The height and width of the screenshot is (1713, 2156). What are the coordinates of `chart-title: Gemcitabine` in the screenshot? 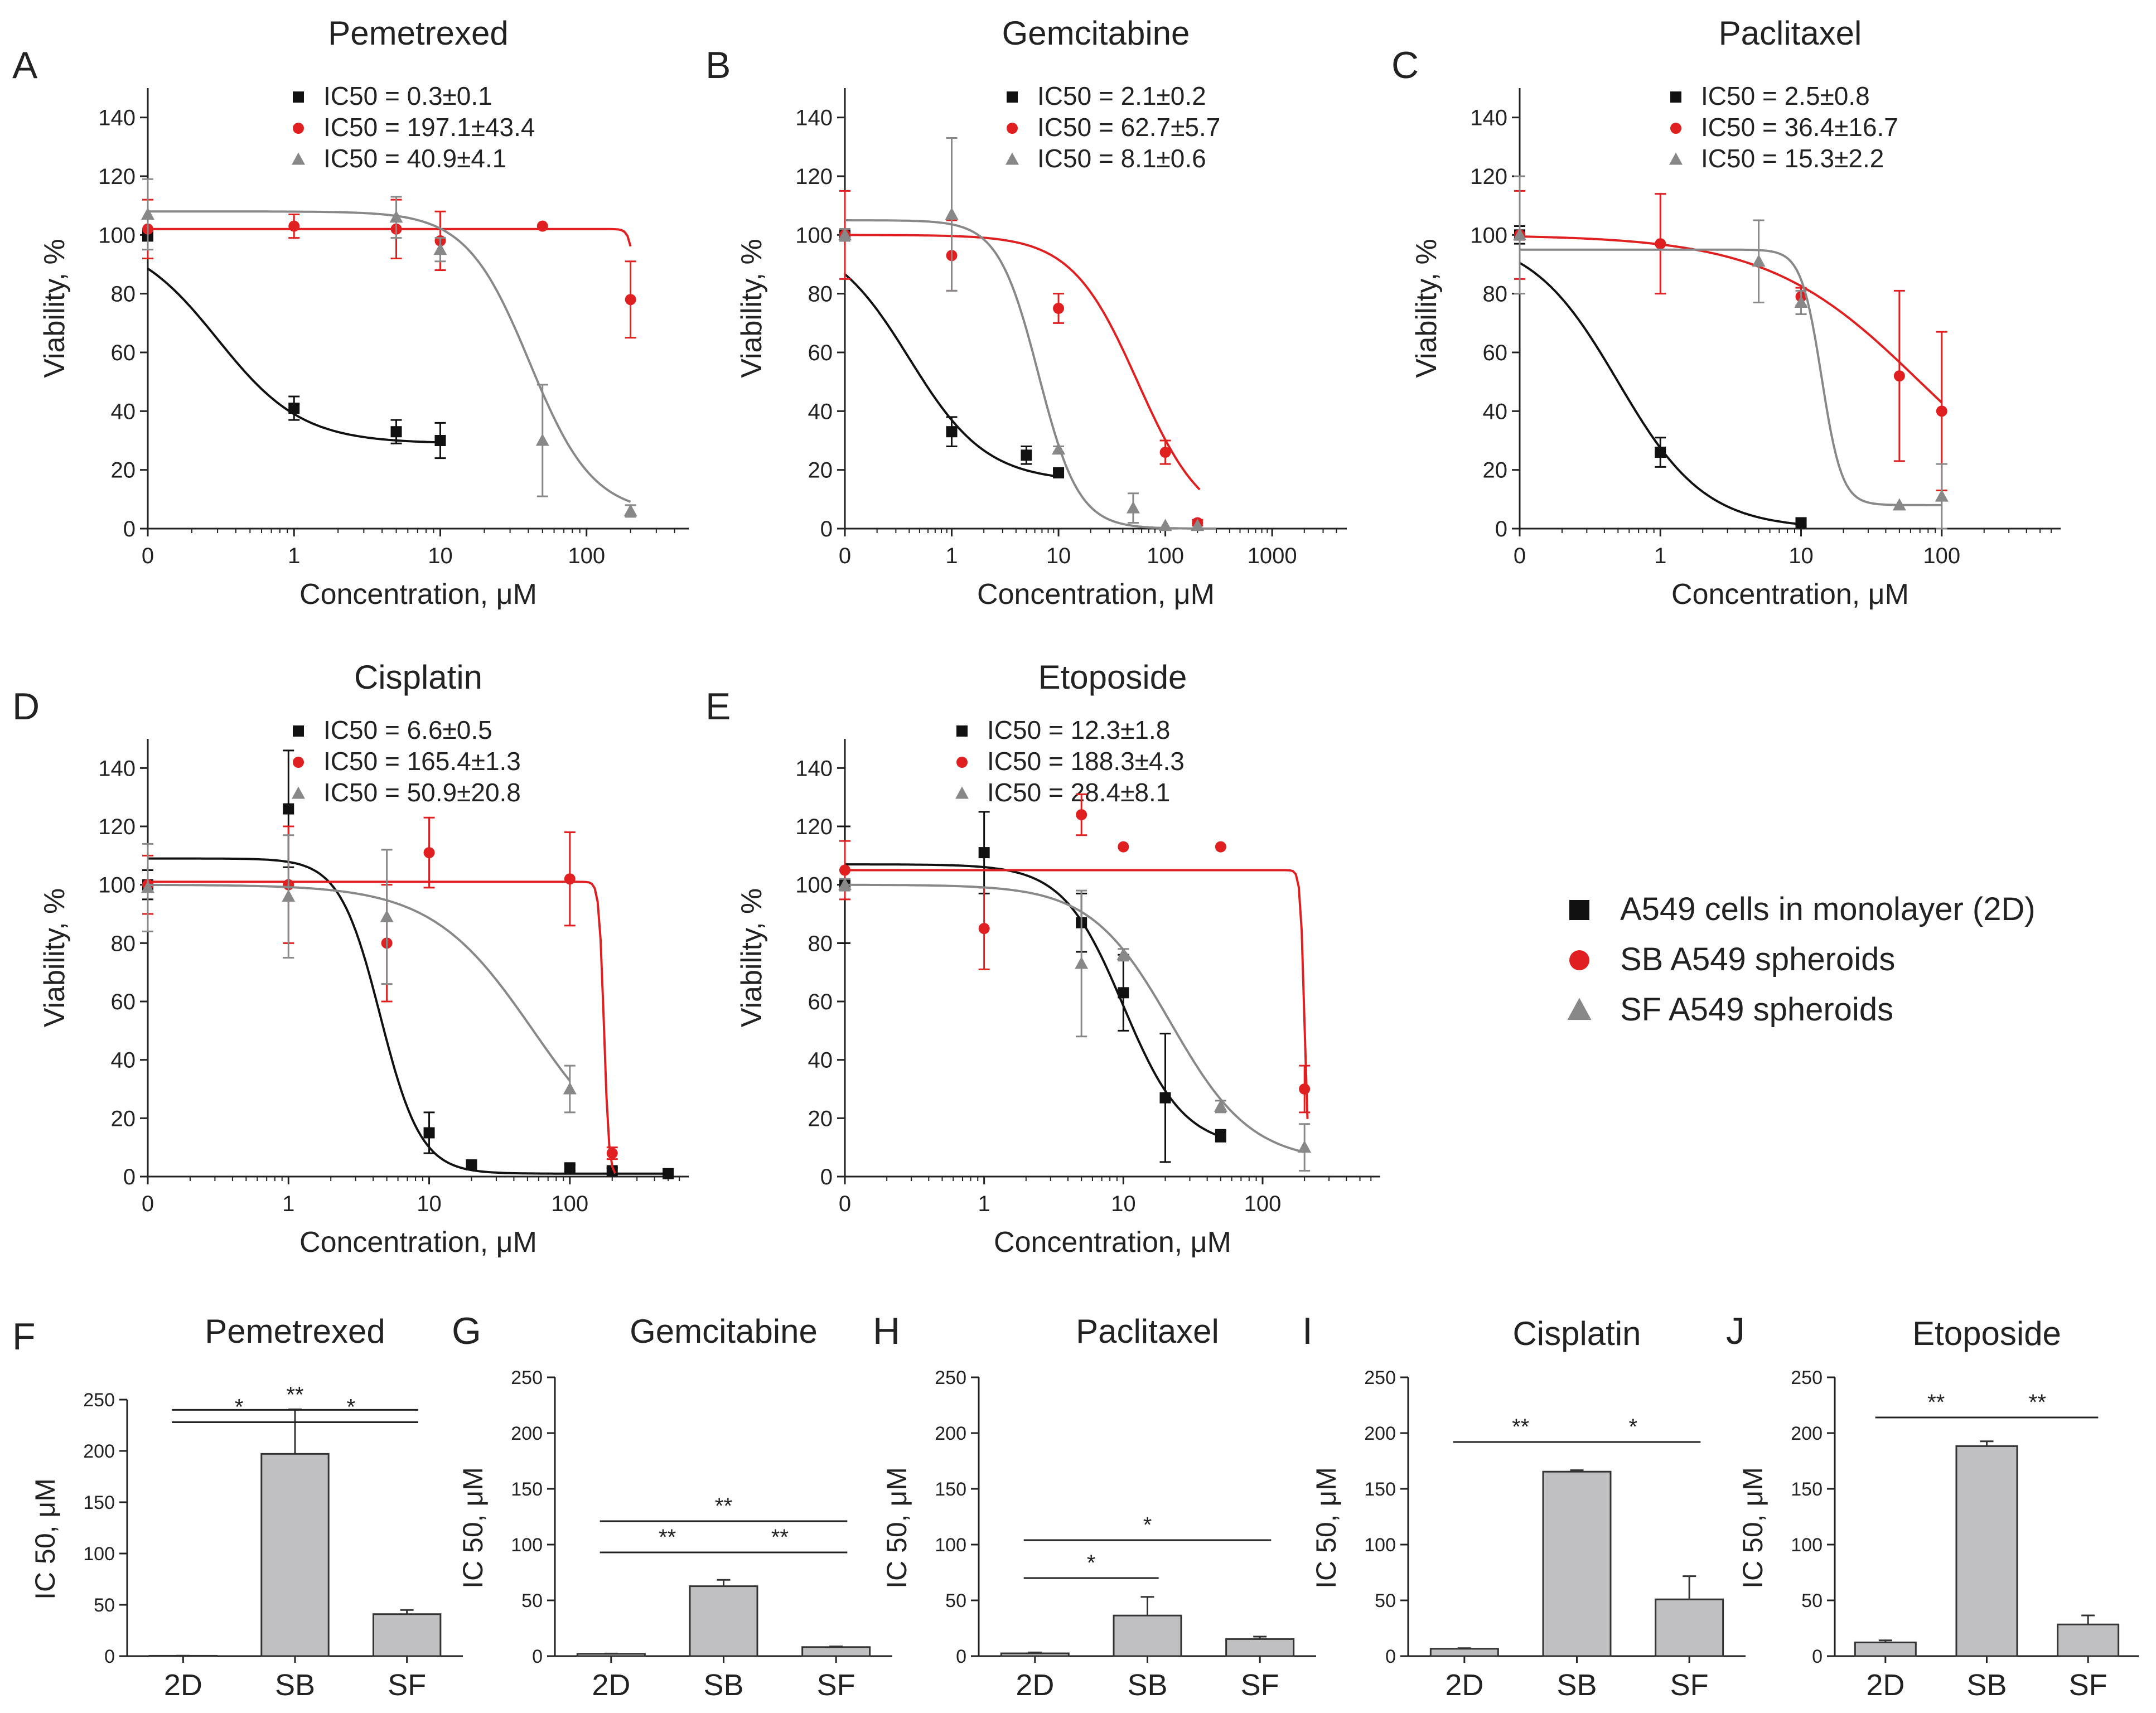 It's located at (724, 1332).